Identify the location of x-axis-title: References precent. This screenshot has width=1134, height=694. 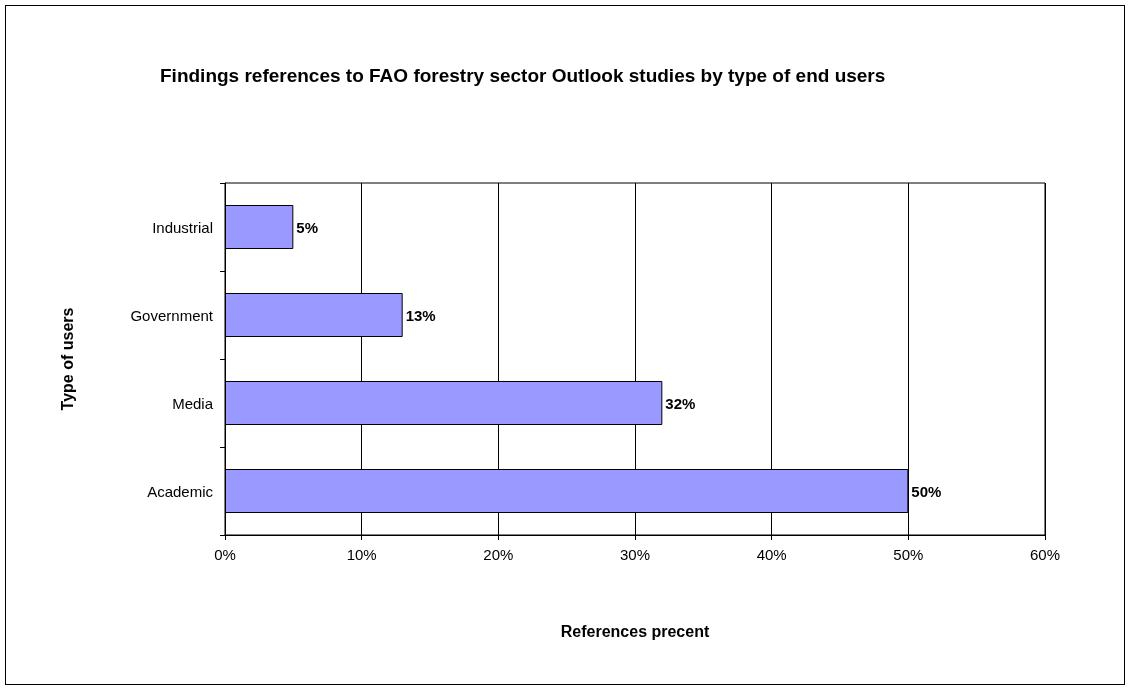
(635, 631).